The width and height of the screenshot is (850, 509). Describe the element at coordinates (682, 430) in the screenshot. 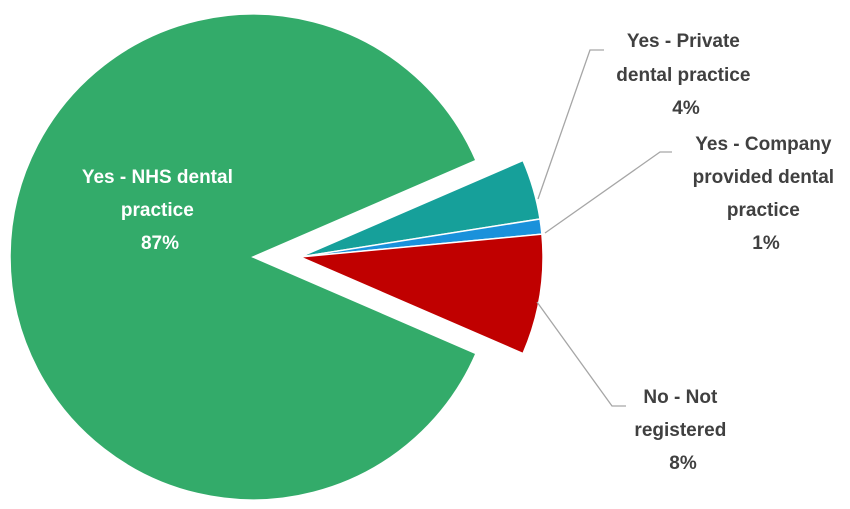

I see `data-label-not-registered: No - Not registered 8%` at that location.